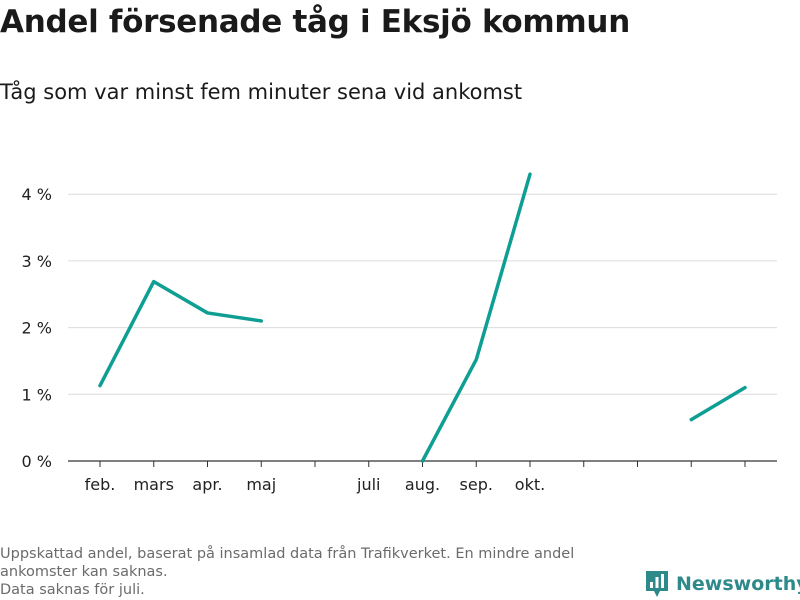 This screenshot has width=800, height=600. I want to click on x-tick-label: aug., so click(422, 484).